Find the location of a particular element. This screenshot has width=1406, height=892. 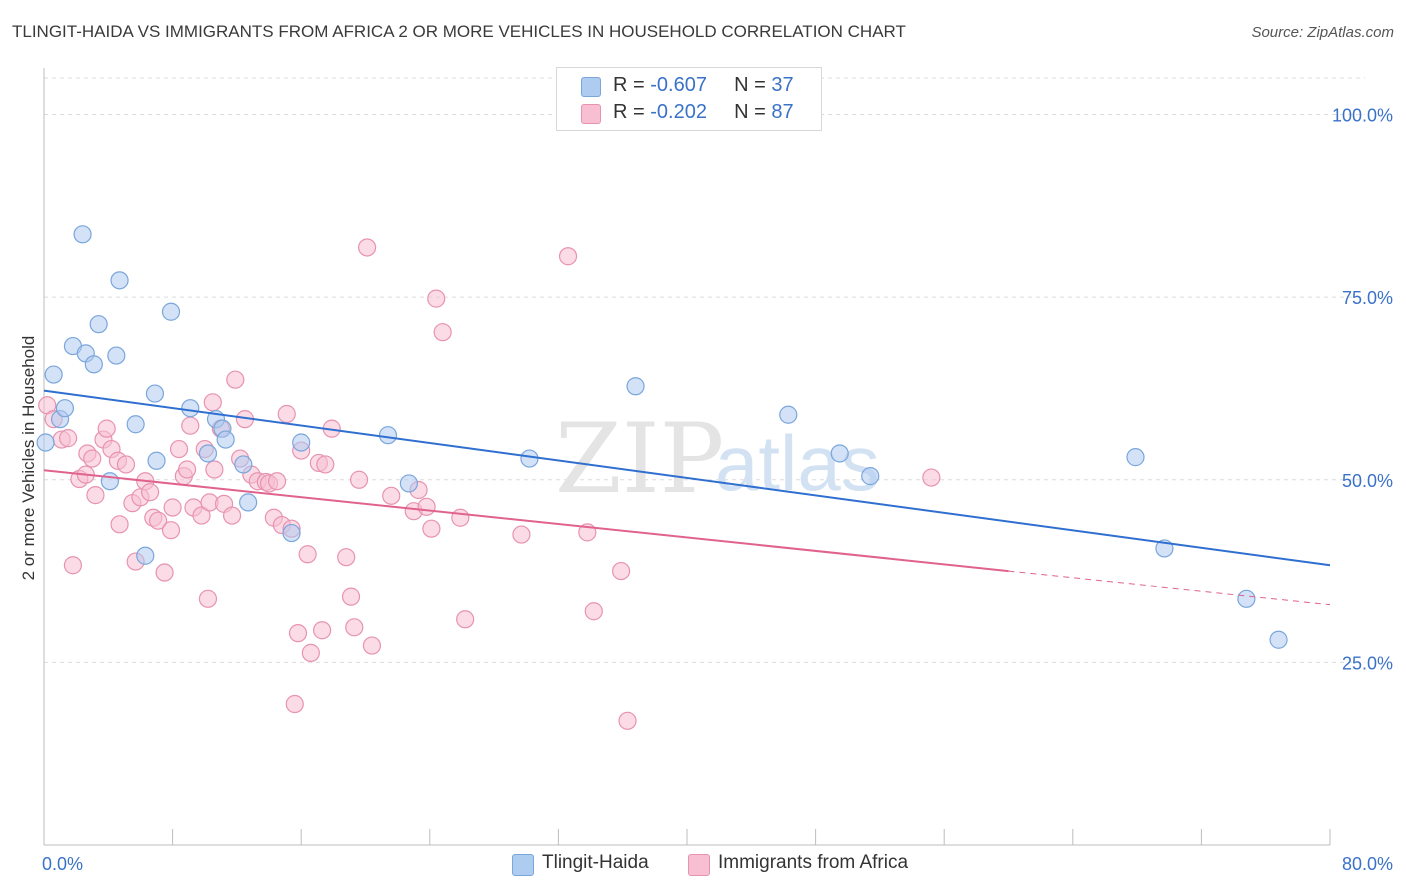

y-tick-label: 50.0% is located at coordinates (1367, 481).